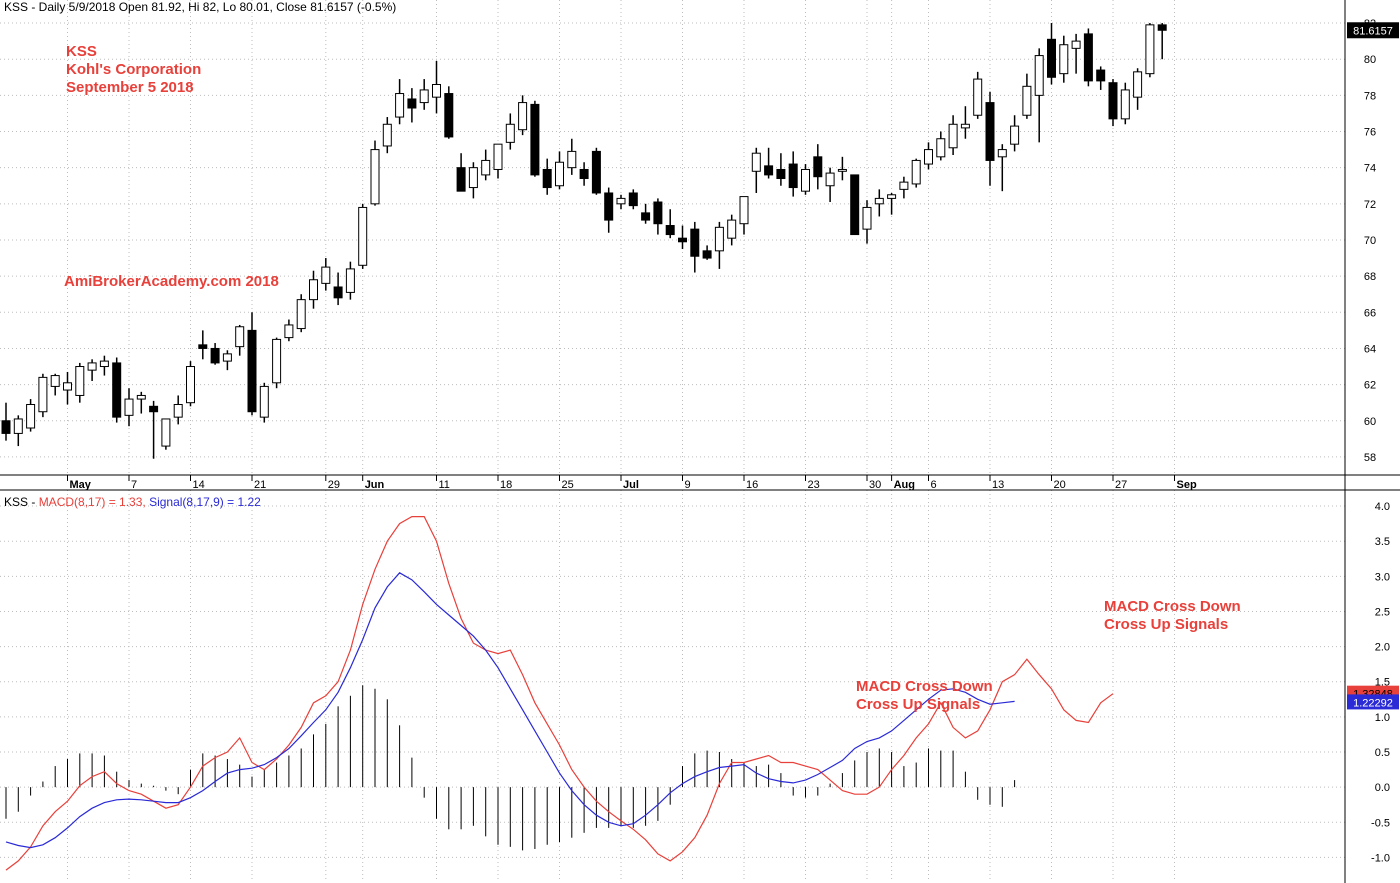 This screenshot has width=1400, height=883. I want to click on date-tick-label: Aug, so click(904, 485).